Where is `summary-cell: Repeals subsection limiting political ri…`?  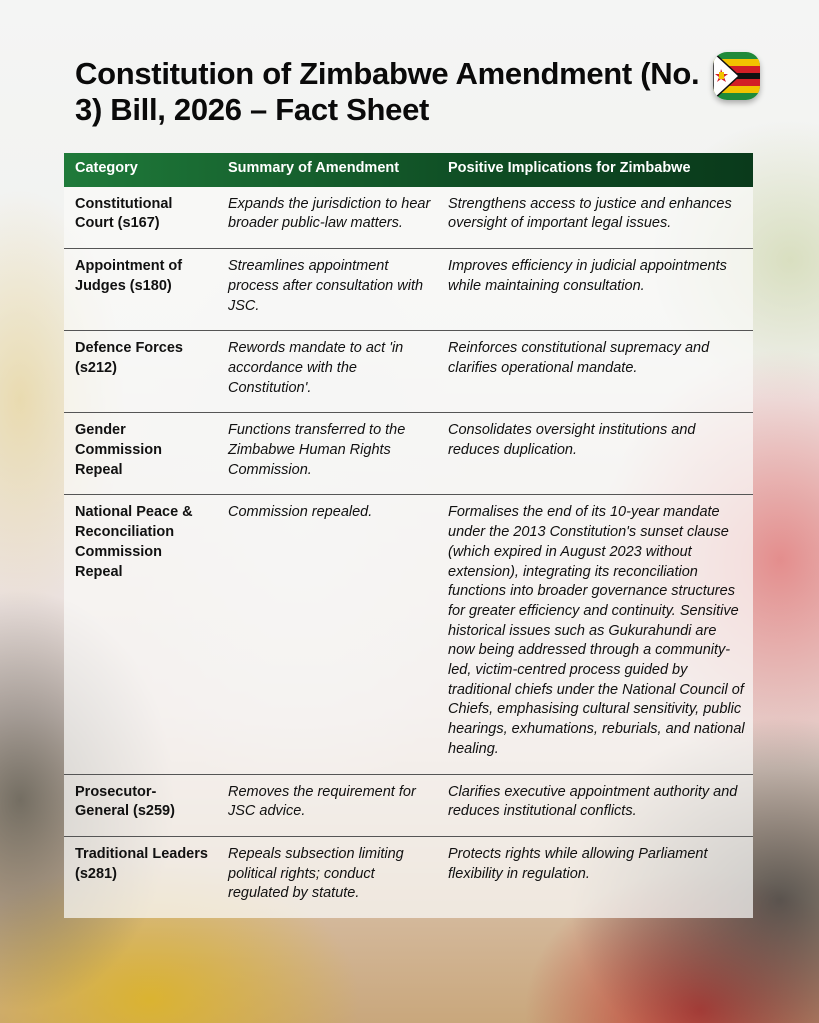
summary-cell: Repeals subsection limiting political ri… is located at coordinates (316, 873).